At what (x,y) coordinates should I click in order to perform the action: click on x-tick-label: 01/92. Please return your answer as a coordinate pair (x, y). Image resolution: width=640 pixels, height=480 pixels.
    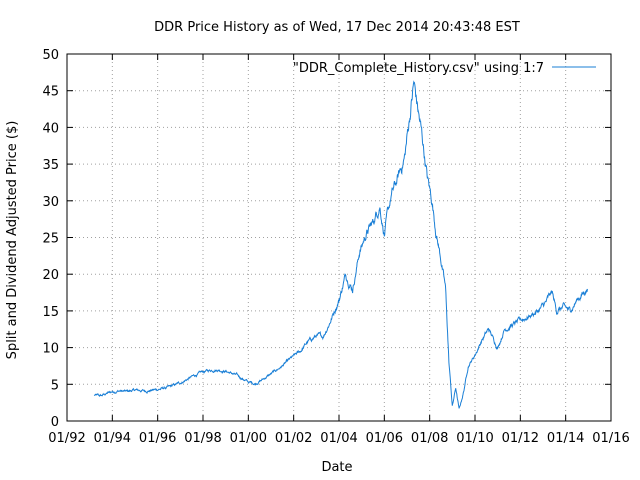
    Looking at the image, I should click on (66, 438).